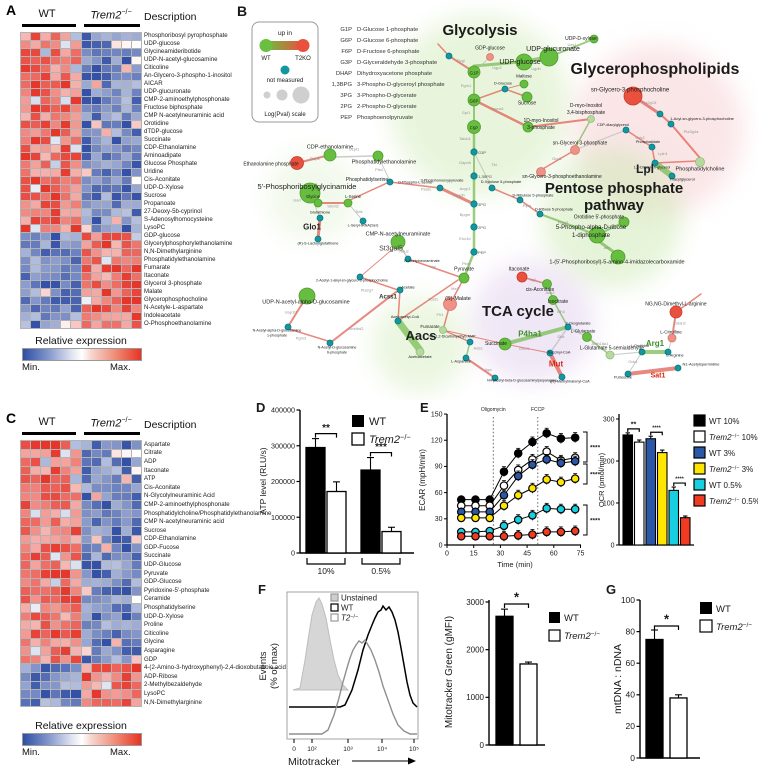  Describe the element at coordinates (613, 125) in the screenshot. I see `metabolite-label: CDP-diacylglycerol` at that location.